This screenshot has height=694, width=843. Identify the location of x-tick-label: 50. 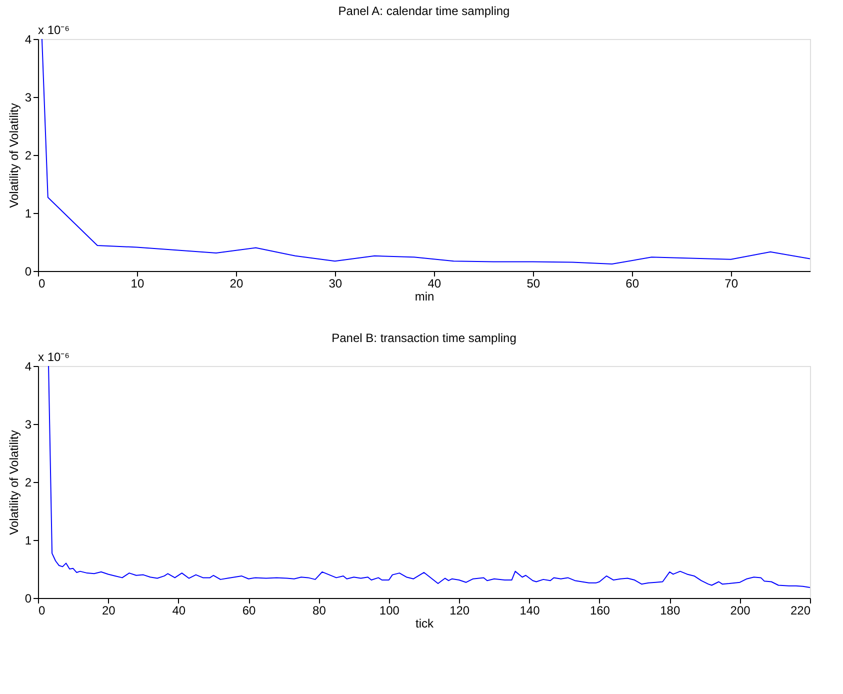
(533, 283).